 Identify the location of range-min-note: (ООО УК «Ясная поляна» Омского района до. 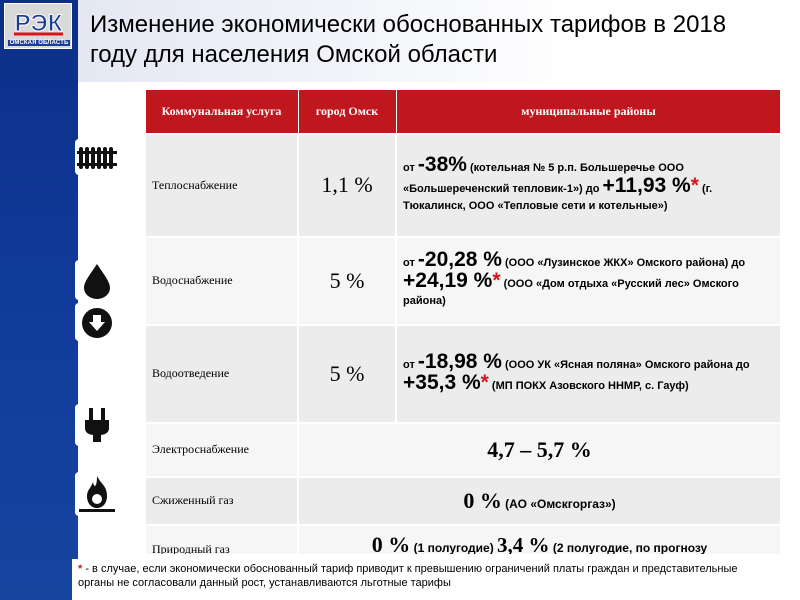
(625, 364).